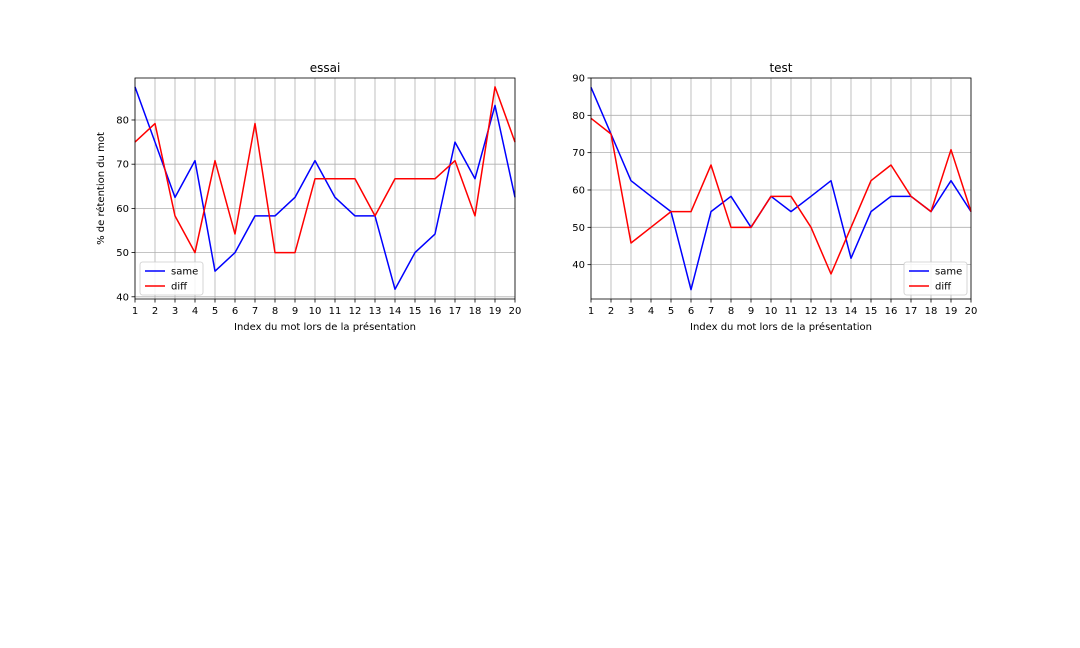 The image size is (1080, 648). What do you see at coordinates (578, 79) in the screenshot?
I see `y-tick-label: 90` at bounding box center [578, 79].